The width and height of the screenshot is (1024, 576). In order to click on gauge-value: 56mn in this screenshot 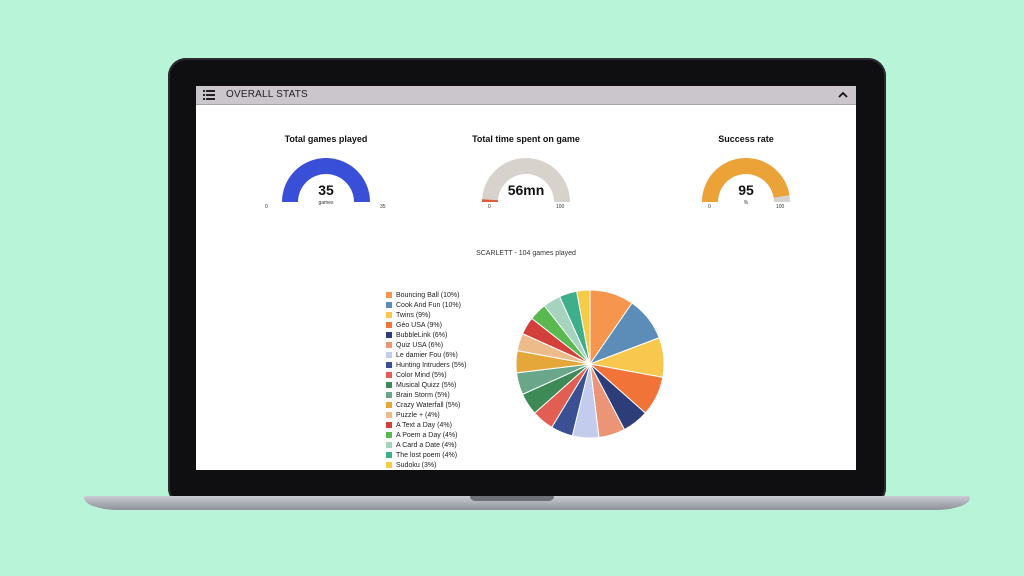, I will do `click(526, 190)`.